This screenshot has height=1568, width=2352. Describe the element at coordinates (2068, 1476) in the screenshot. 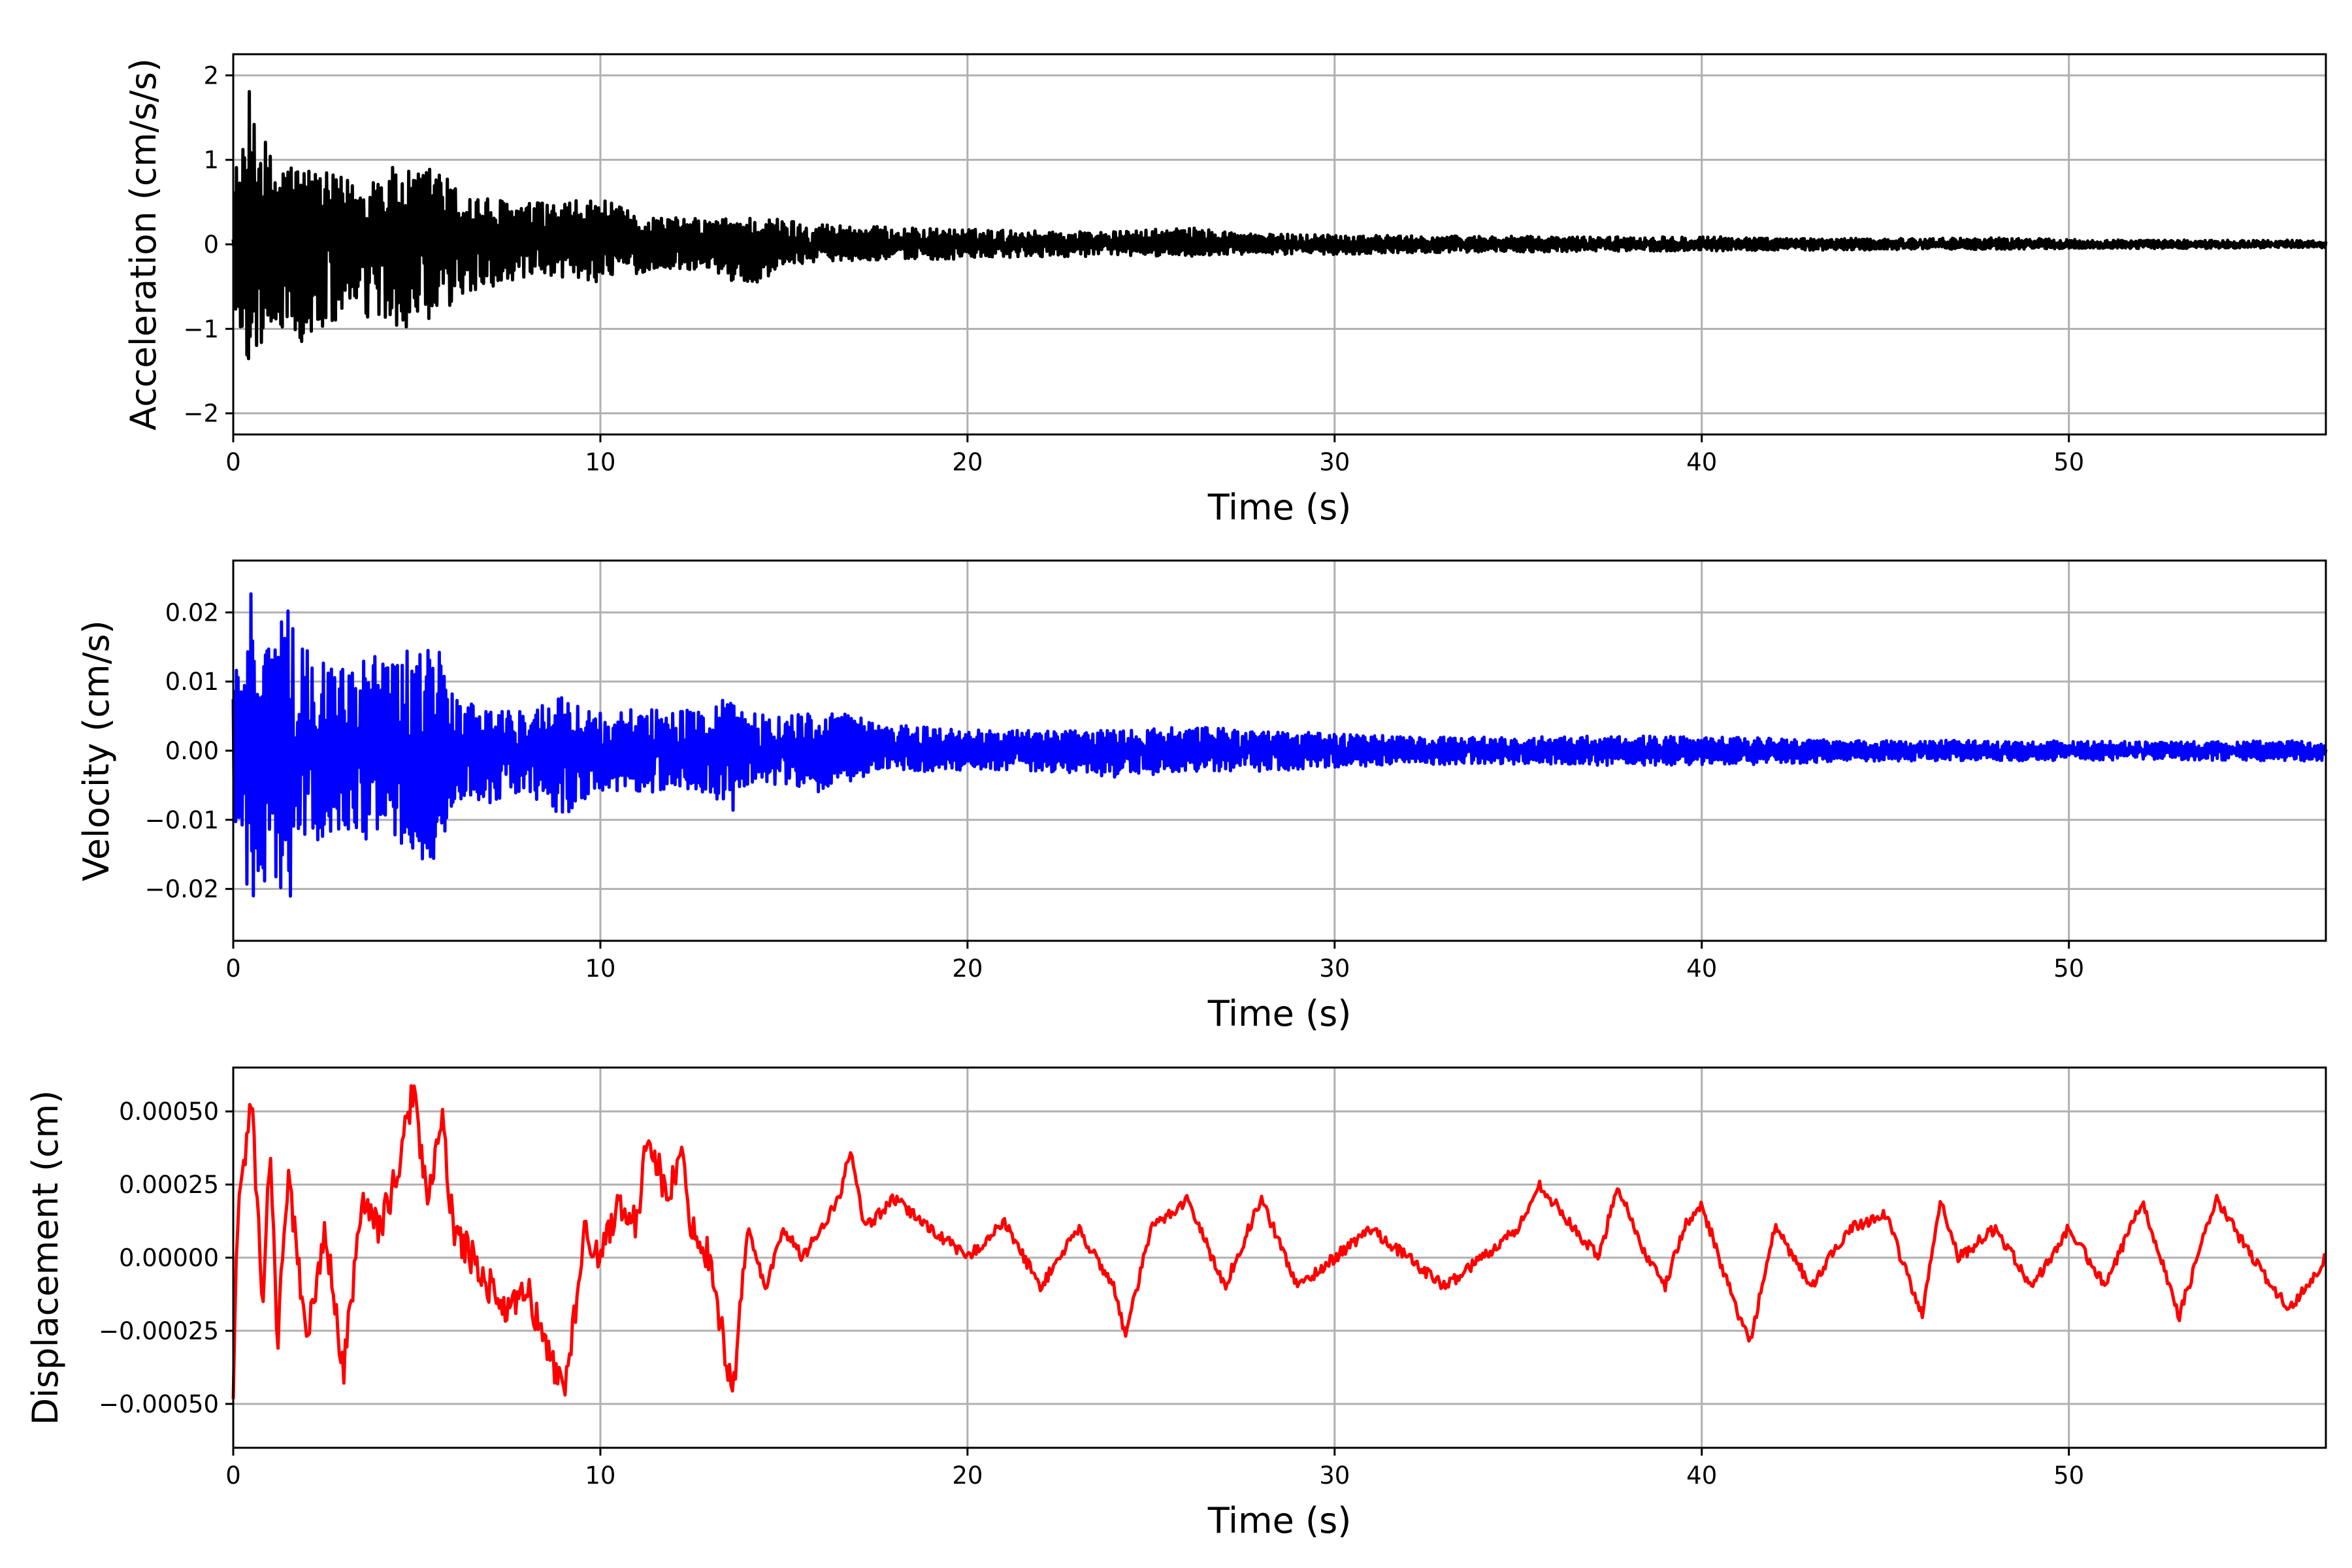

I see `displacement-x-tick-label: 50` at that location.